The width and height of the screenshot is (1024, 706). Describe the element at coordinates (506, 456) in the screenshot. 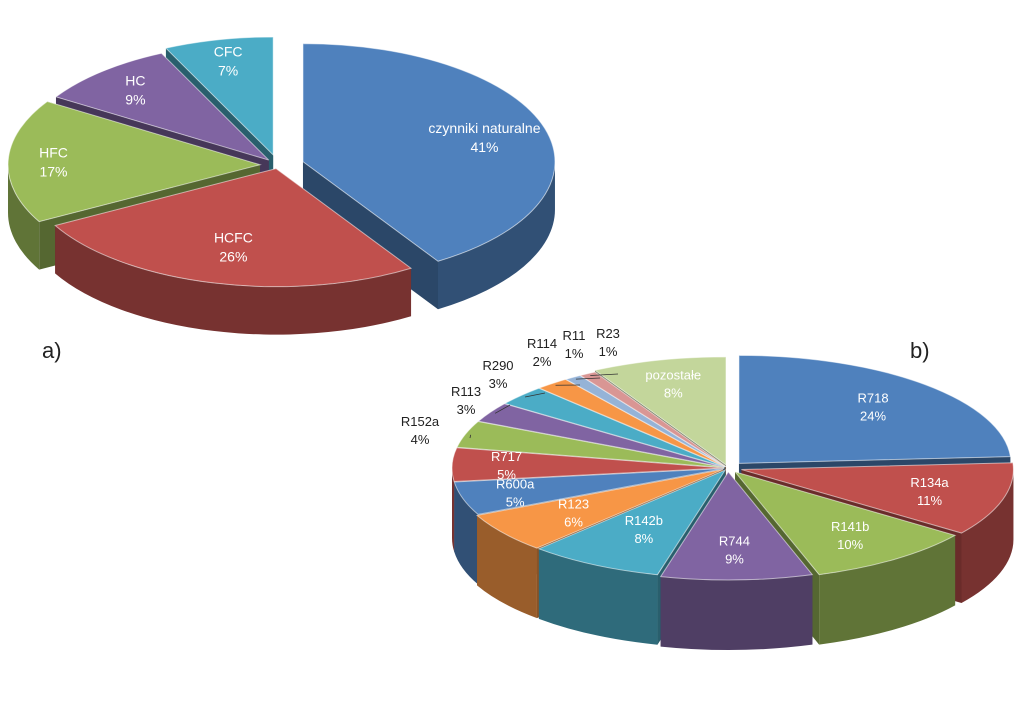

I see `pie-b-label-r717: R717` at that location.